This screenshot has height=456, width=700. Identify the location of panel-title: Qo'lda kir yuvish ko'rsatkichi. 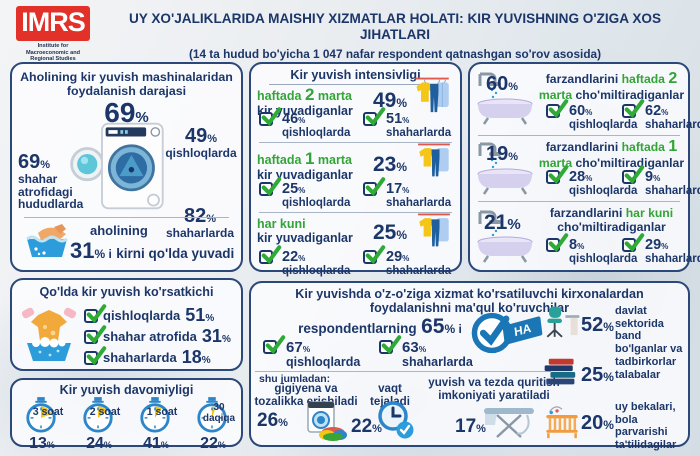
(126, 292).